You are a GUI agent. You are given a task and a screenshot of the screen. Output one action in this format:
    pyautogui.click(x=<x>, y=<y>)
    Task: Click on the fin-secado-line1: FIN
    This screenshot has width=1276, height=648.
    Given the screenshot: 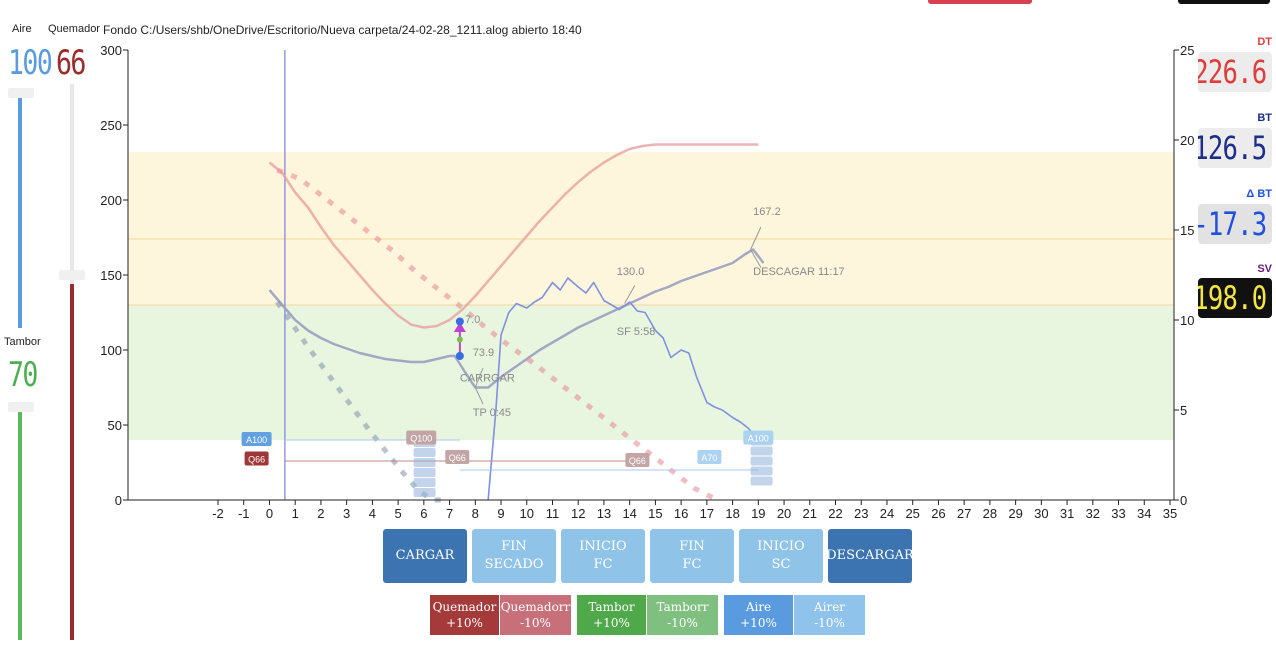 What is the action you would take?
    pyautogui.click(x=514, y=546)
    